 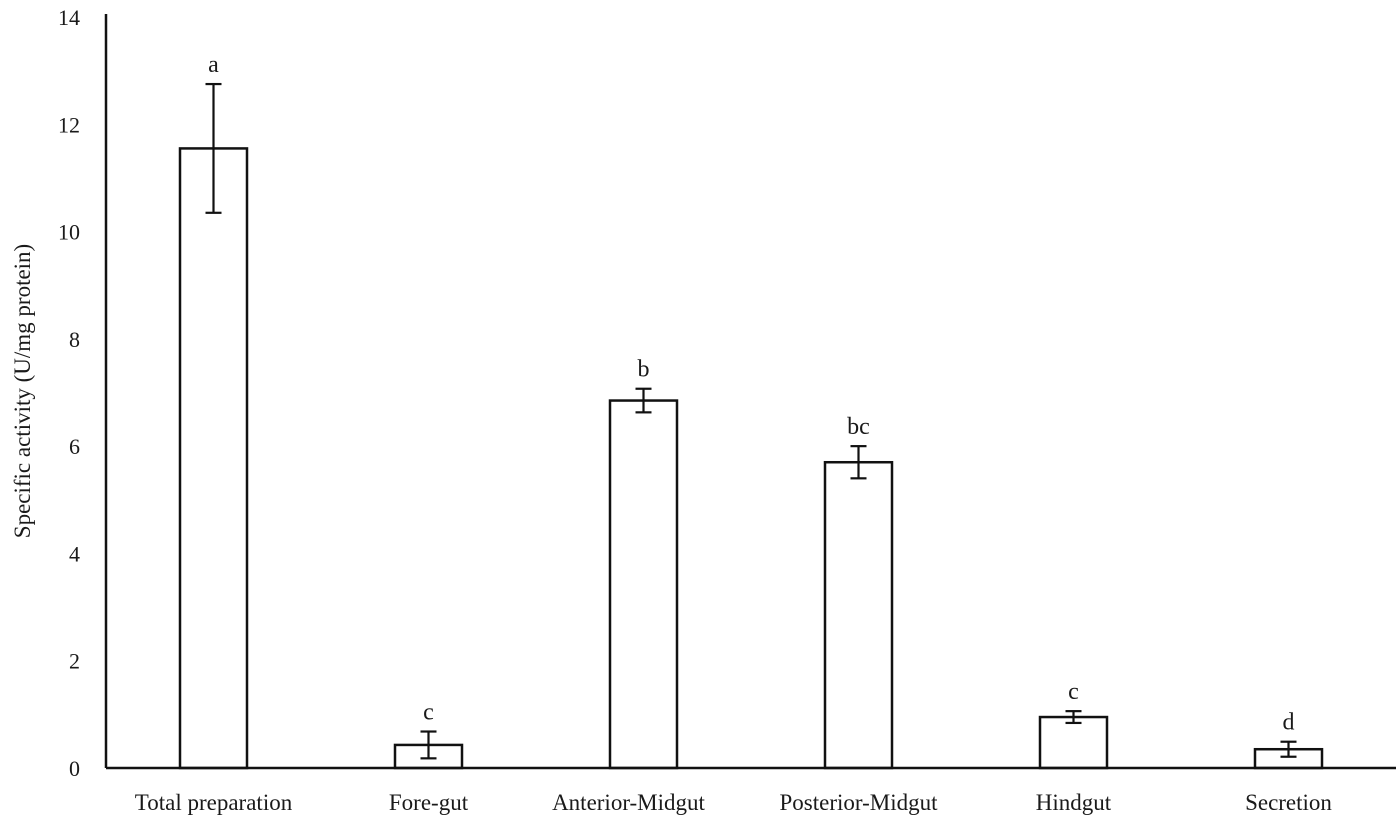 What do you see at coordinates (644, 370) in the screenshot?
I see `significance-letter: b` at bounding box center [644, 370].